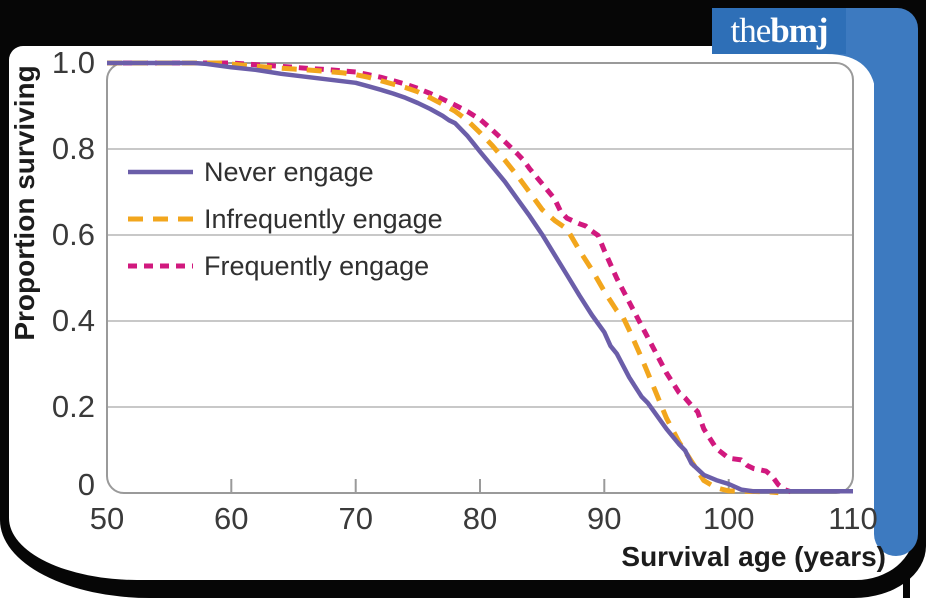  Describe the element at coordinates (24, 202) in the screenshot. I see `y-axis-title: Proportion surviving` at that location.